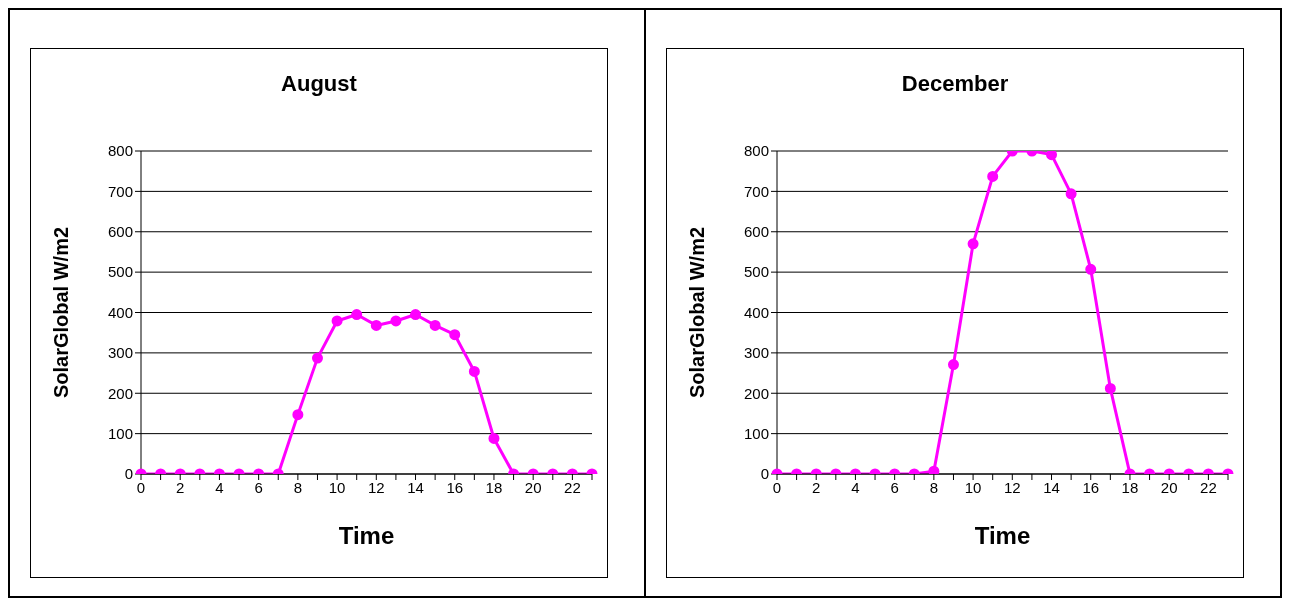 This screenshot has height=614, width=1290. I want to click on chart-title: August, so click(319, 84).